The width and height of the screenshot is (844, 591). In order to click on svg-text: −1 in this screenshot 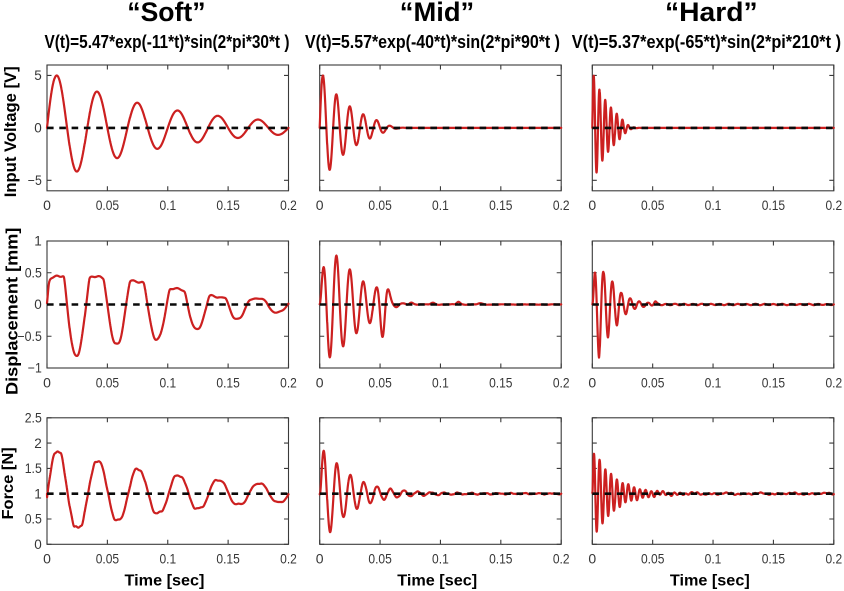, I will do `click(35, 368)`.